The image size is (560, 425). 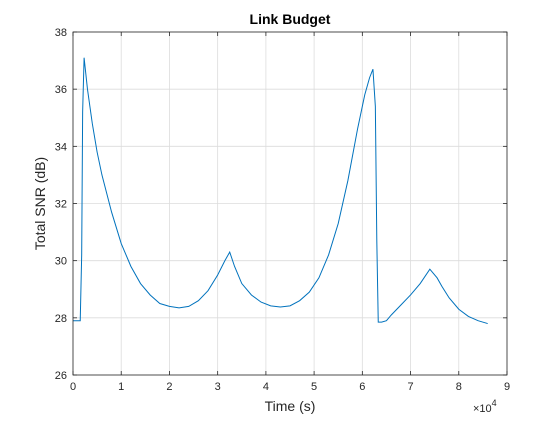 What do you see at coordinates (459, 387) in the screenshot?
I see `x-tick-label: 8` at bounding box center [459, 387].